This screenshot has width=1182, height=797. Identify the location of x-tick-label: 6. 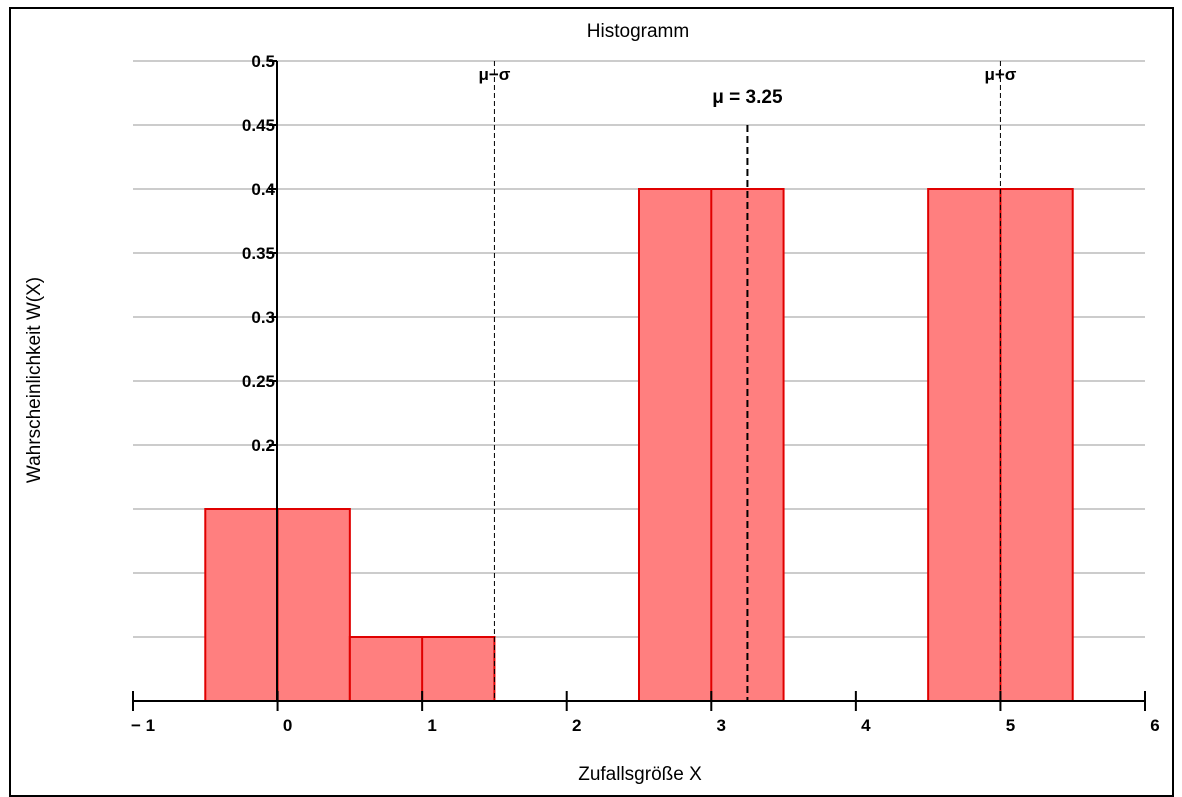
(1154, 725).